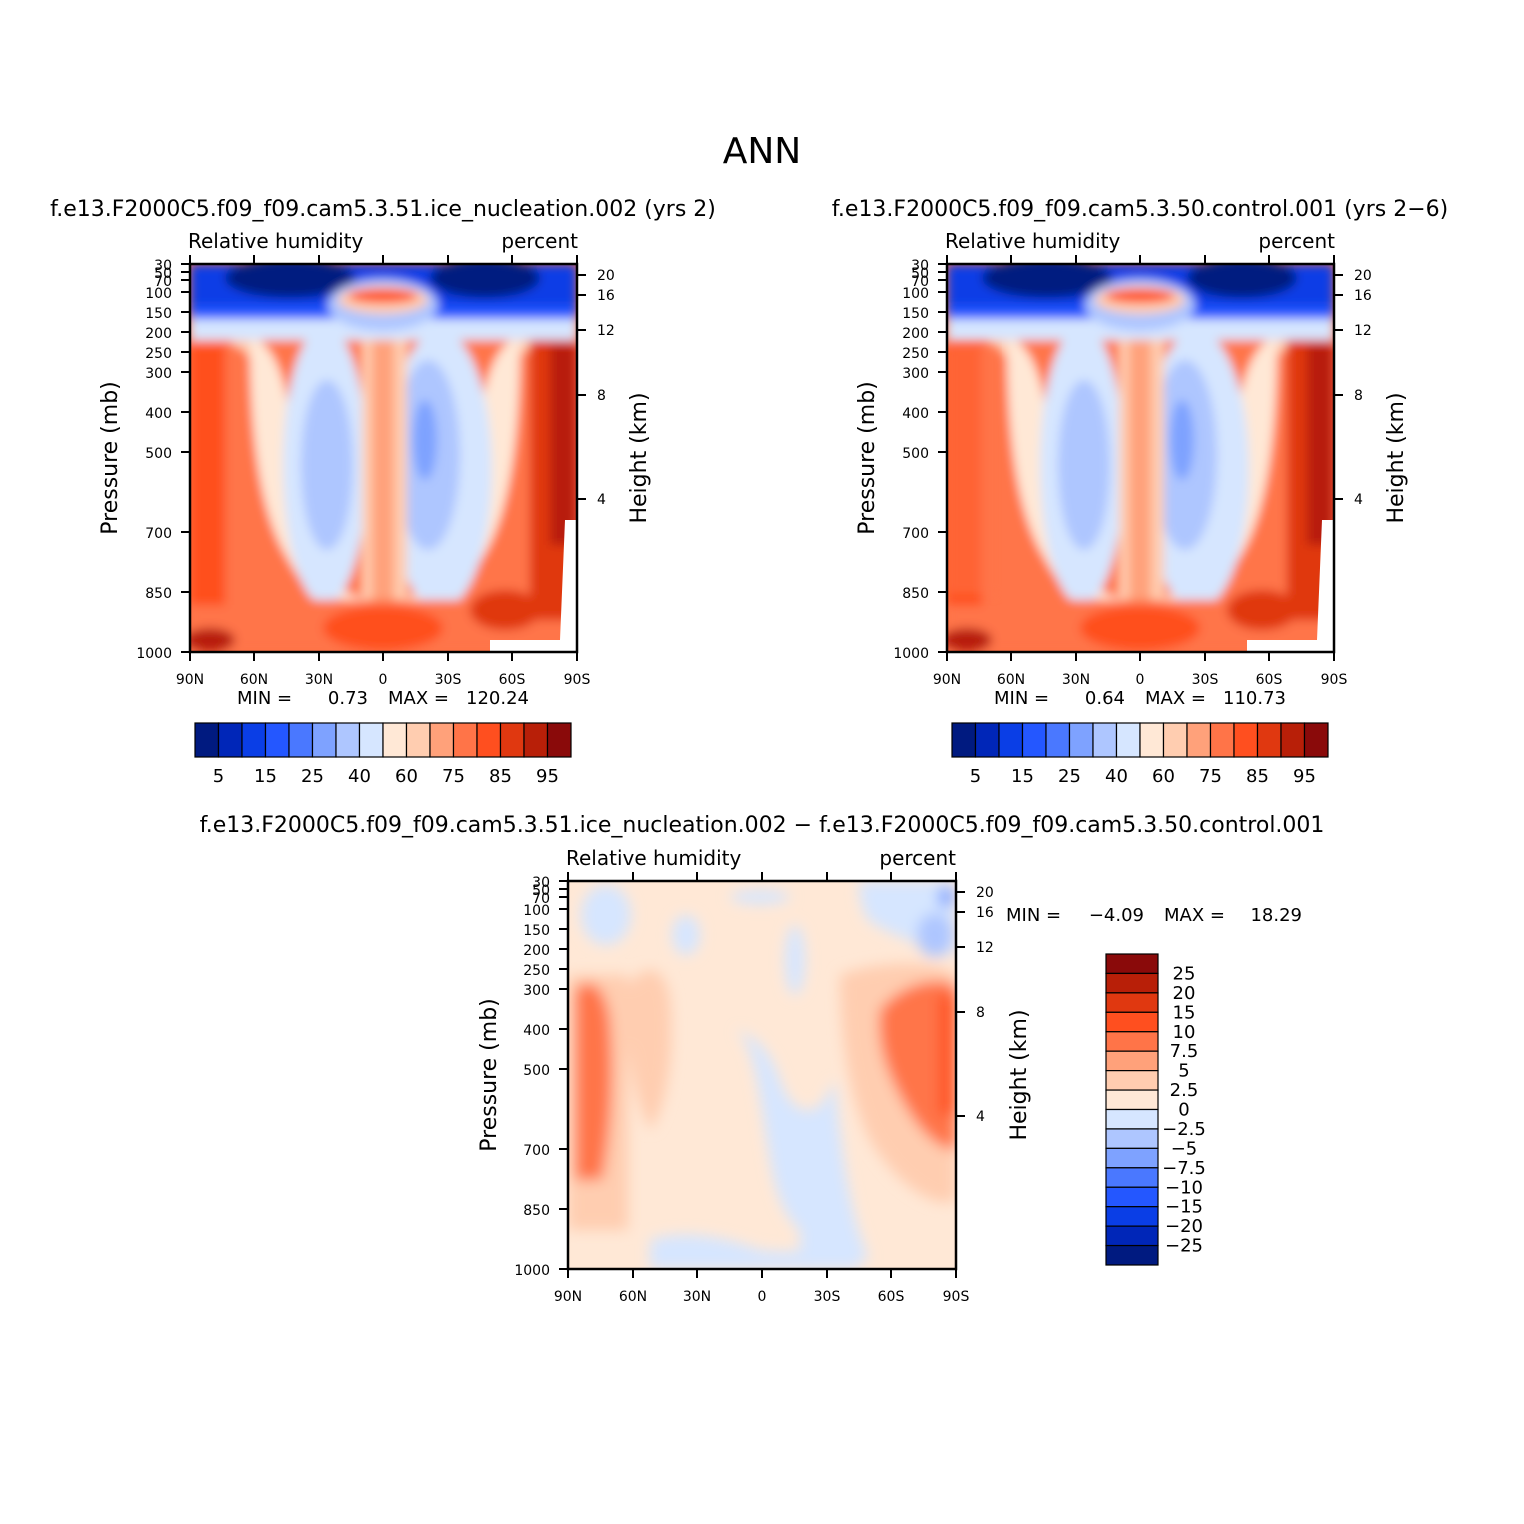 This screenshot has width=1524, height=1524. I want to click on min-value: 0.73, so click(348, 698).